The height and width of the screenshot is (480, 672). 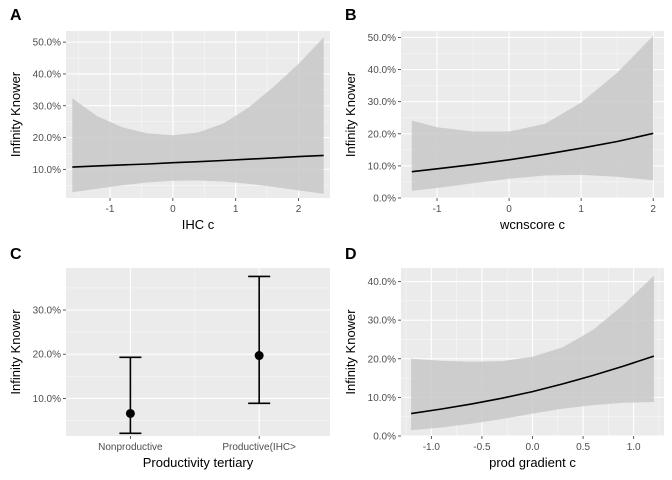 What do you see at coordinates (16, 15) in the screenshot?
I see `panel-letter: A` at bounding box center [16, 15].